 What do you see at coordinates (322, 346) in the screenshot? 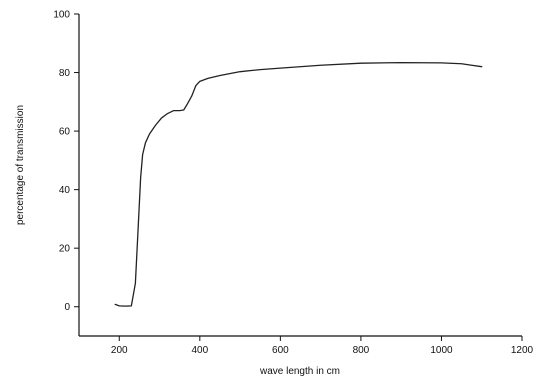
I see `x-ticks: 200 400 600 800 1000 1200` at bounding box center [322, 346].